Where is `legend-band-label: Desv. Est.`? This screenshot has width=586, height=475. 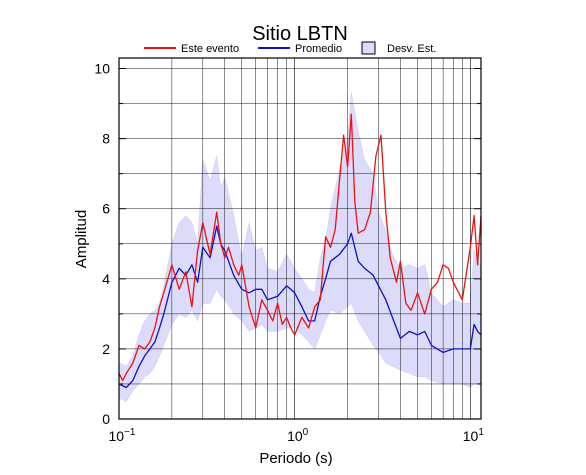
legend-band-label: Desv. Est. is located at coordinates (411, 49).